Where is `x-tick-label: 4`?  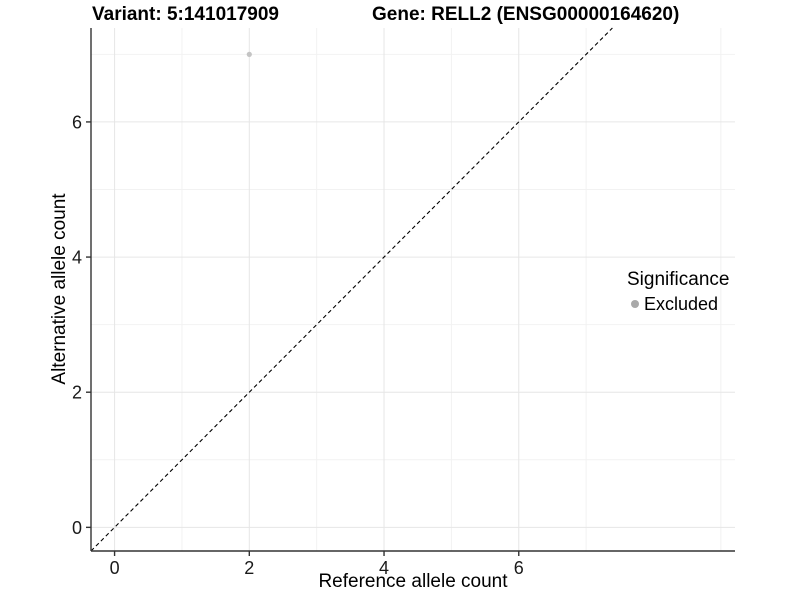
x-tick-label: 4 is located at coordinates (384, 568).